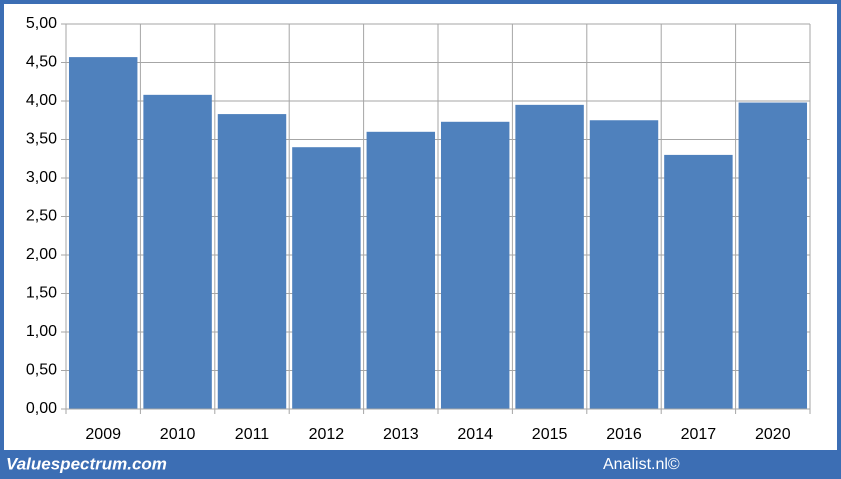 This screenshot has width=841, height=479. What do you see at coordinates (103, 434) in the screenshot?
I see `x-tick-label: 2009` at bounding box center [103, 434].